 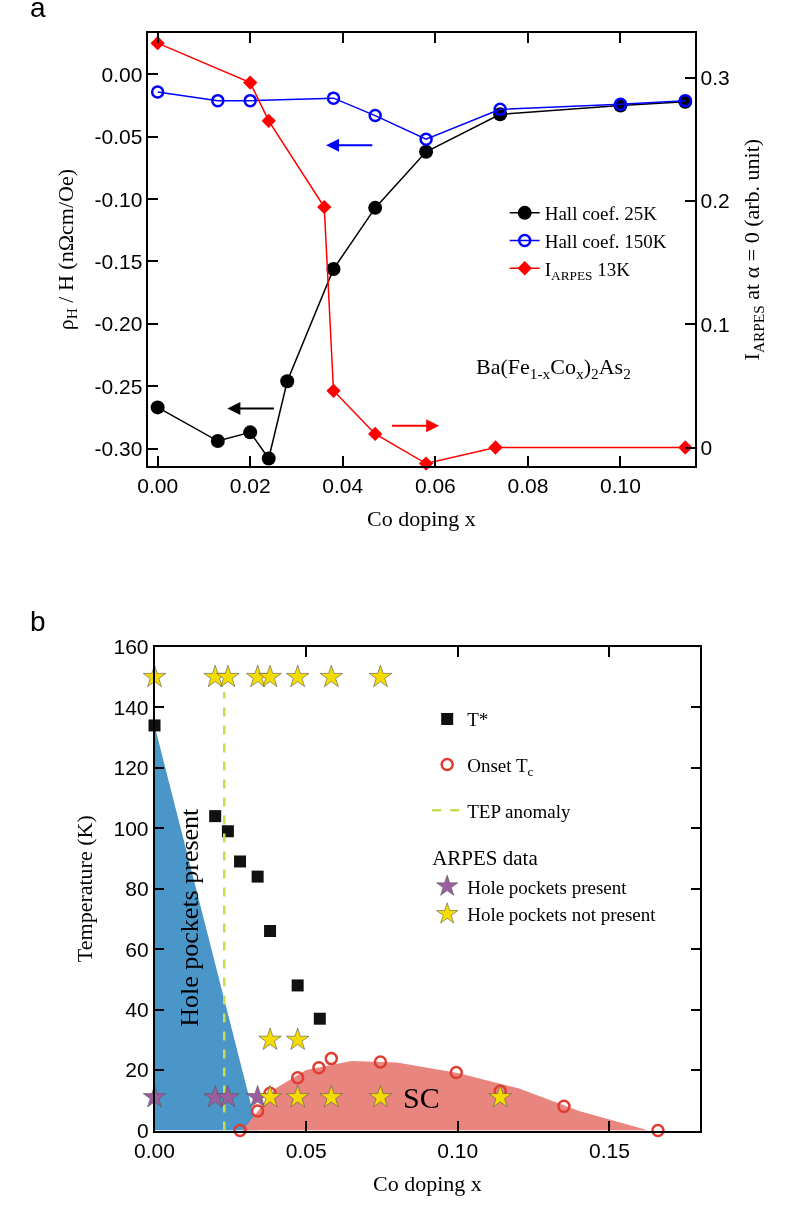 What do you see at coordinates (706, 447) in the screenshot?
I see `y2-tick-label: 0` at bounding box center [706, 447].